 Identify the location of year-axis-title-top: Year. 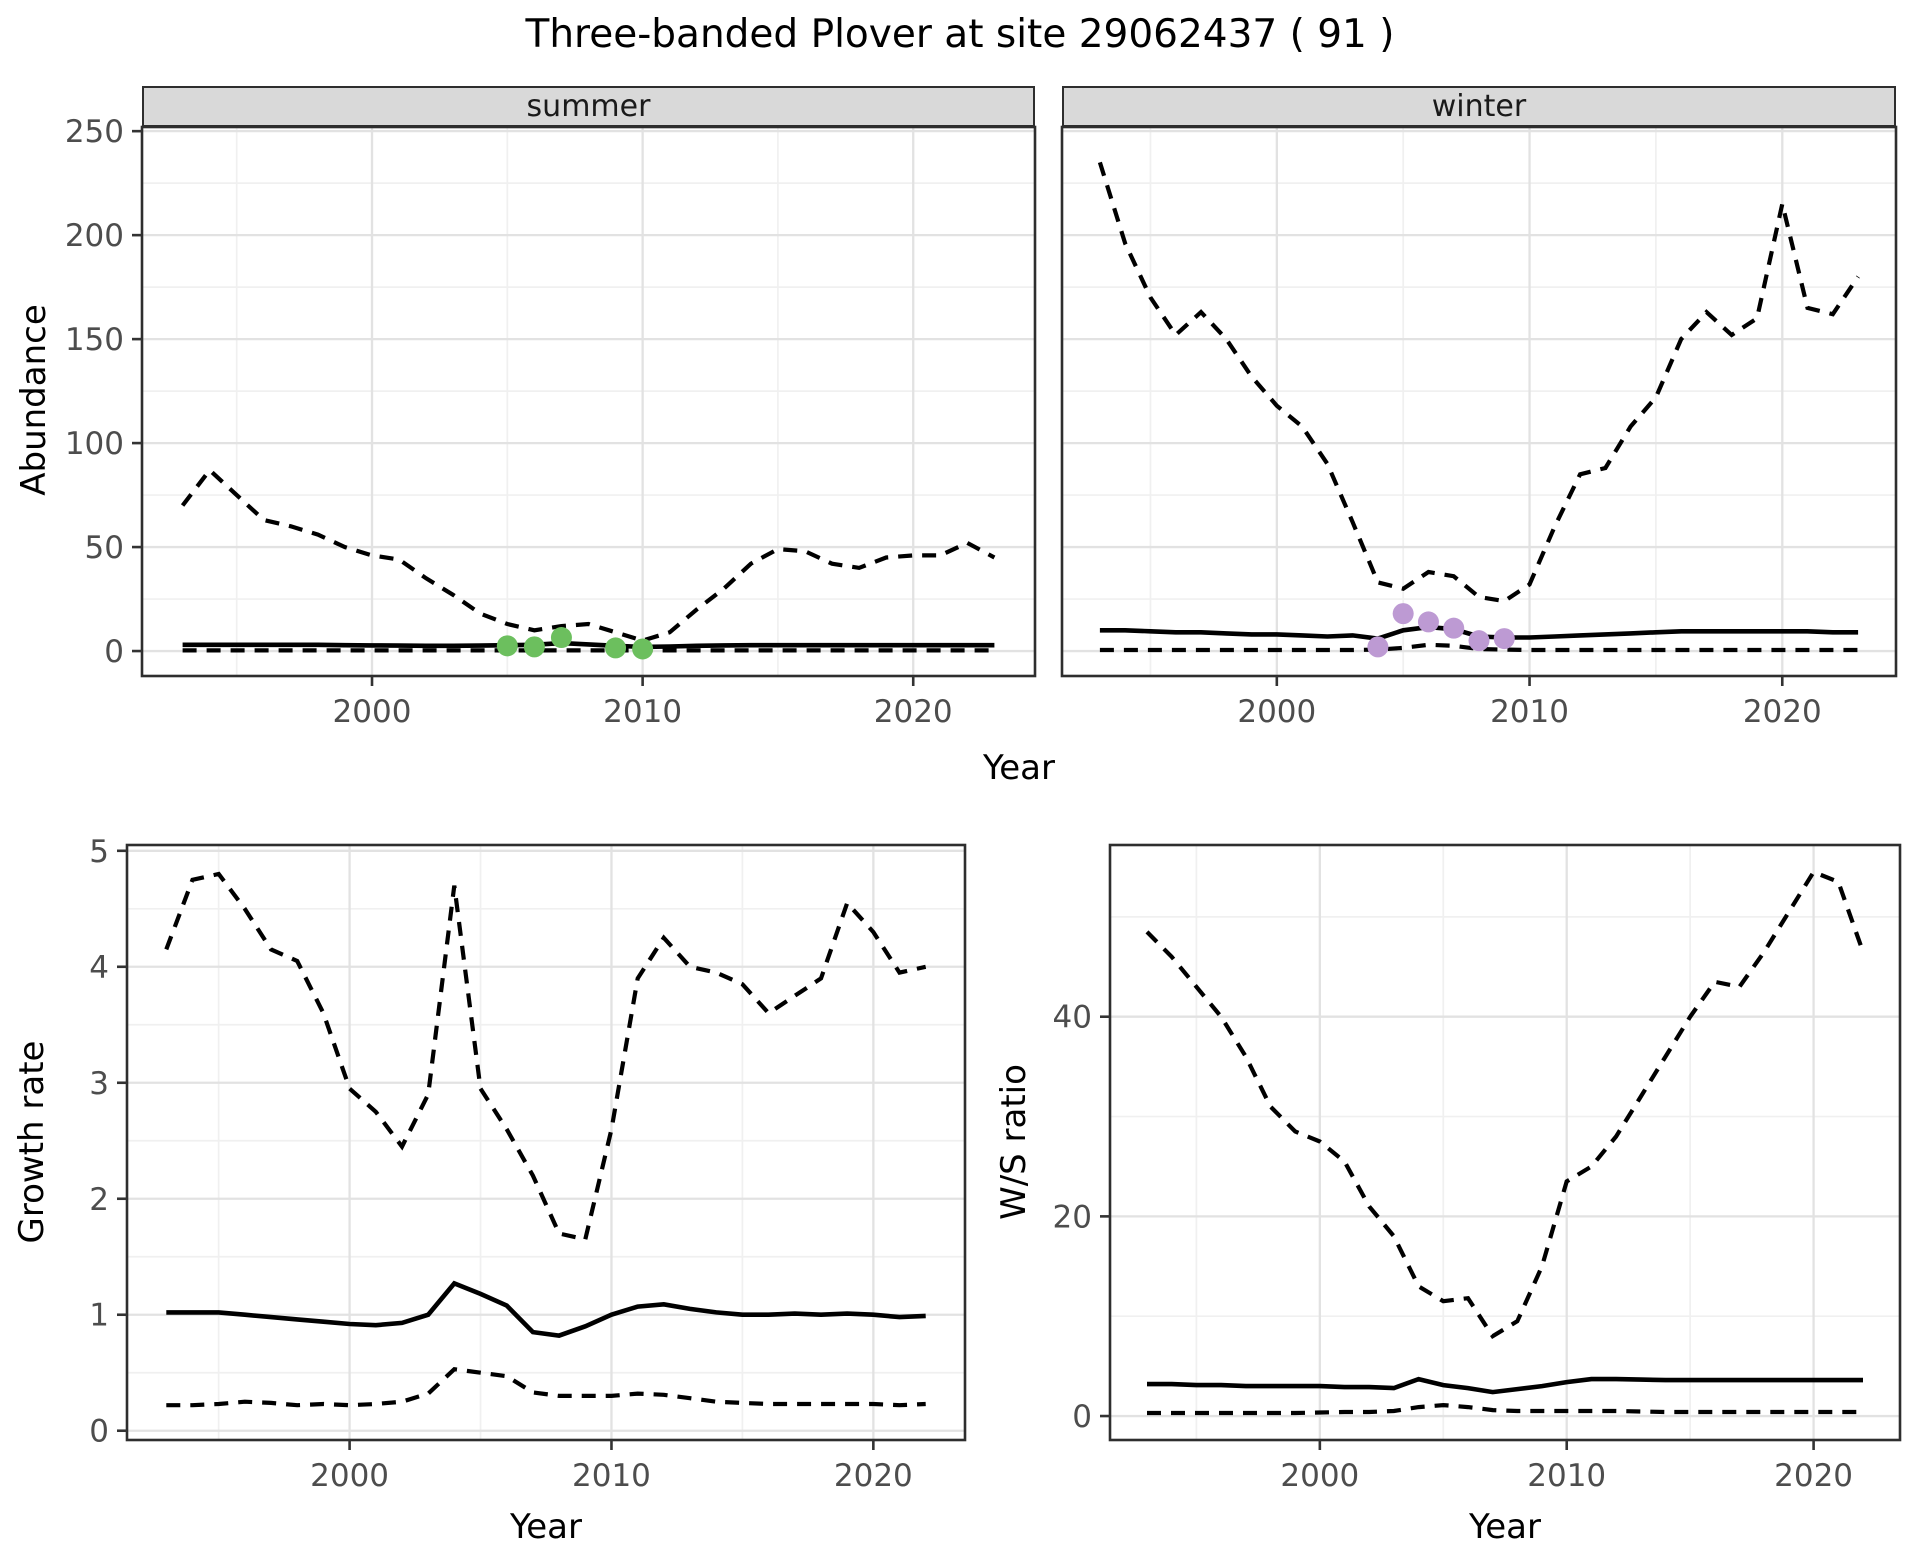
(1019, 768).